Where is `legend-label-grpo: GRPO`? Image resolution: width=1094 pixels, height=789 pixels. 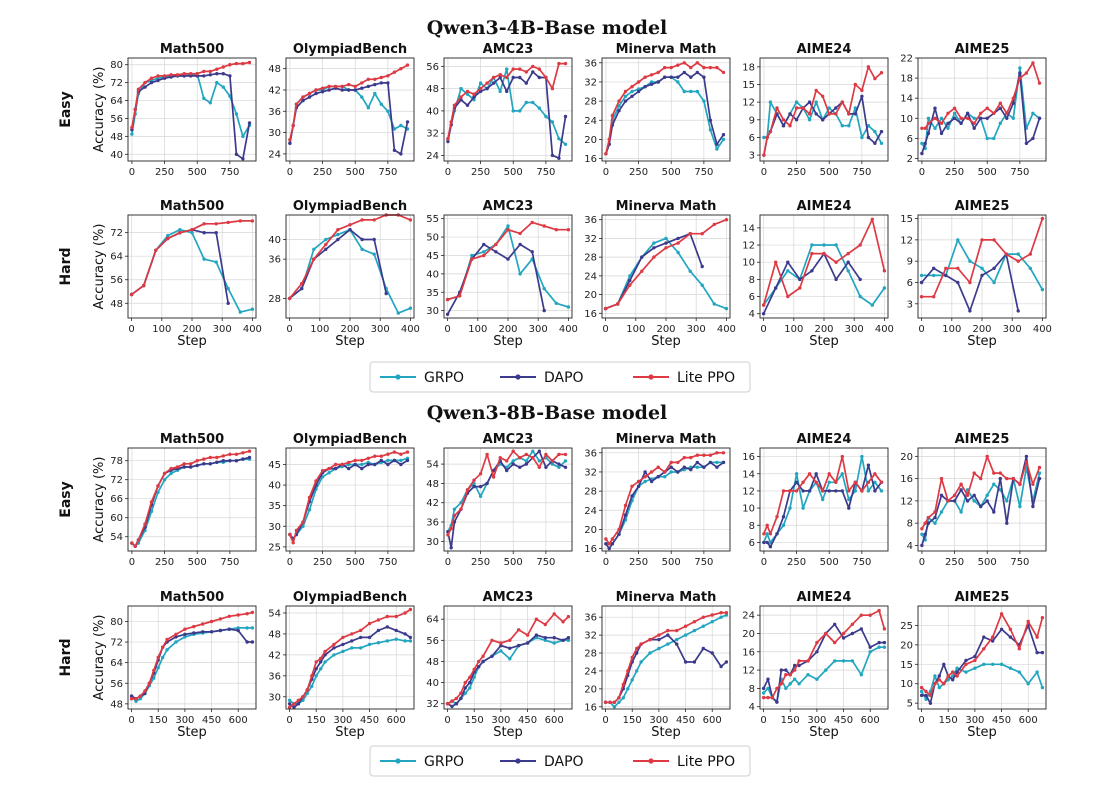
legend-label-grpo: GRPO is located at coordinates (444, 762).